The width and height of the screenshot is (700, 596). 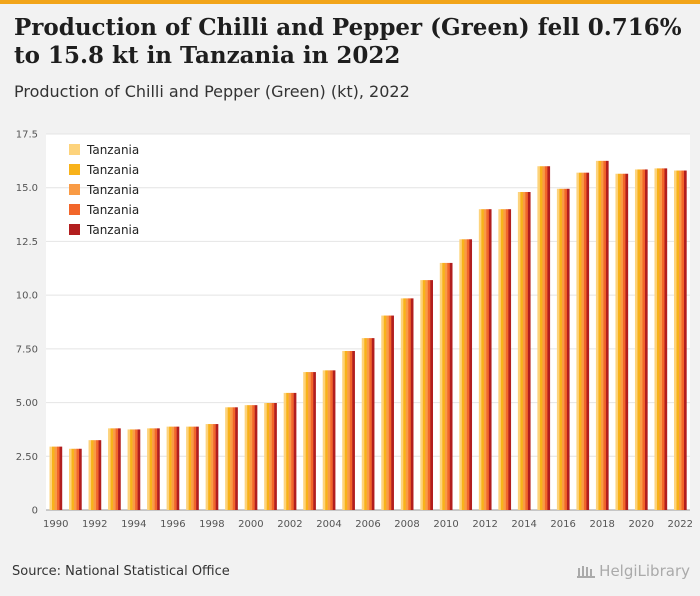 I want to click on y-tick-label: 0, so click(x=35, y=511).